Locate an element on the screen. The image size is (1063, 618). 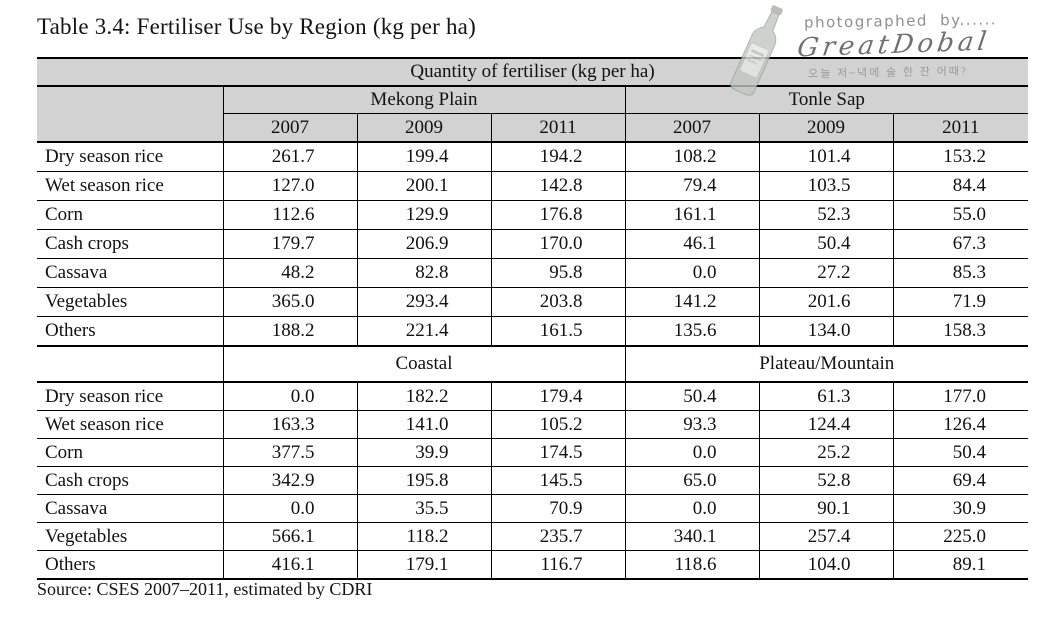
value-cell: 170.0 is located at coordinates (557, 244).